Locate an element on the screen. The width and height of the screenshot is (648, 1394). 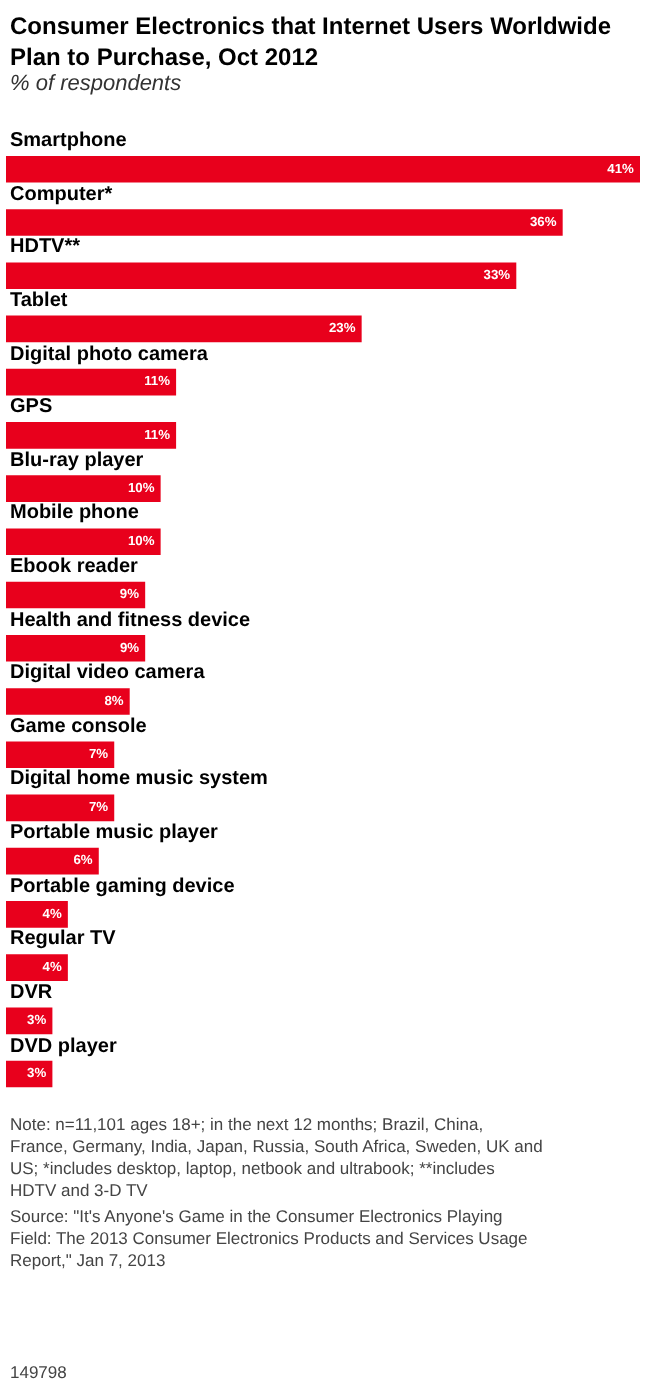
y-tick-label: Game console is located at coordinates (79, 727).